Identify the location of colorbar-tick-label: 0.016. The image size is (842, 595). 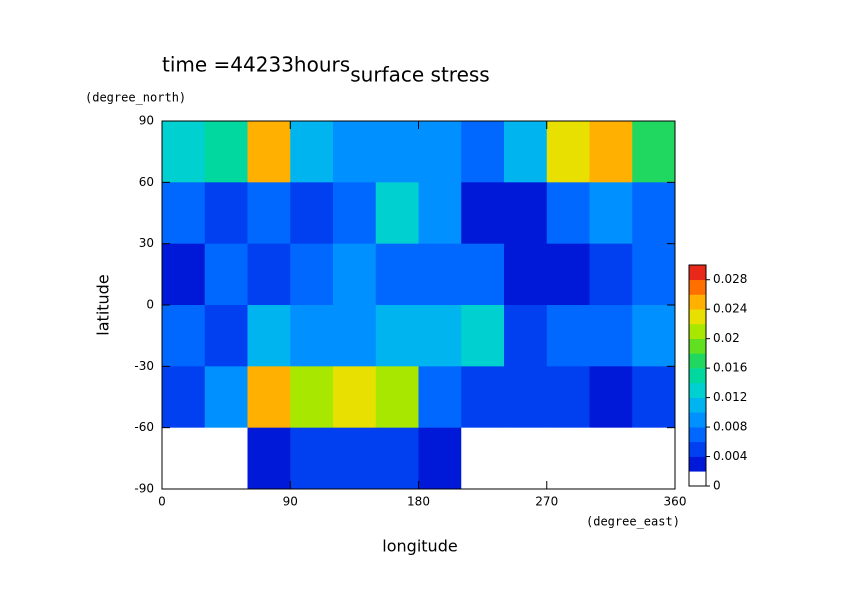
(730, 368).